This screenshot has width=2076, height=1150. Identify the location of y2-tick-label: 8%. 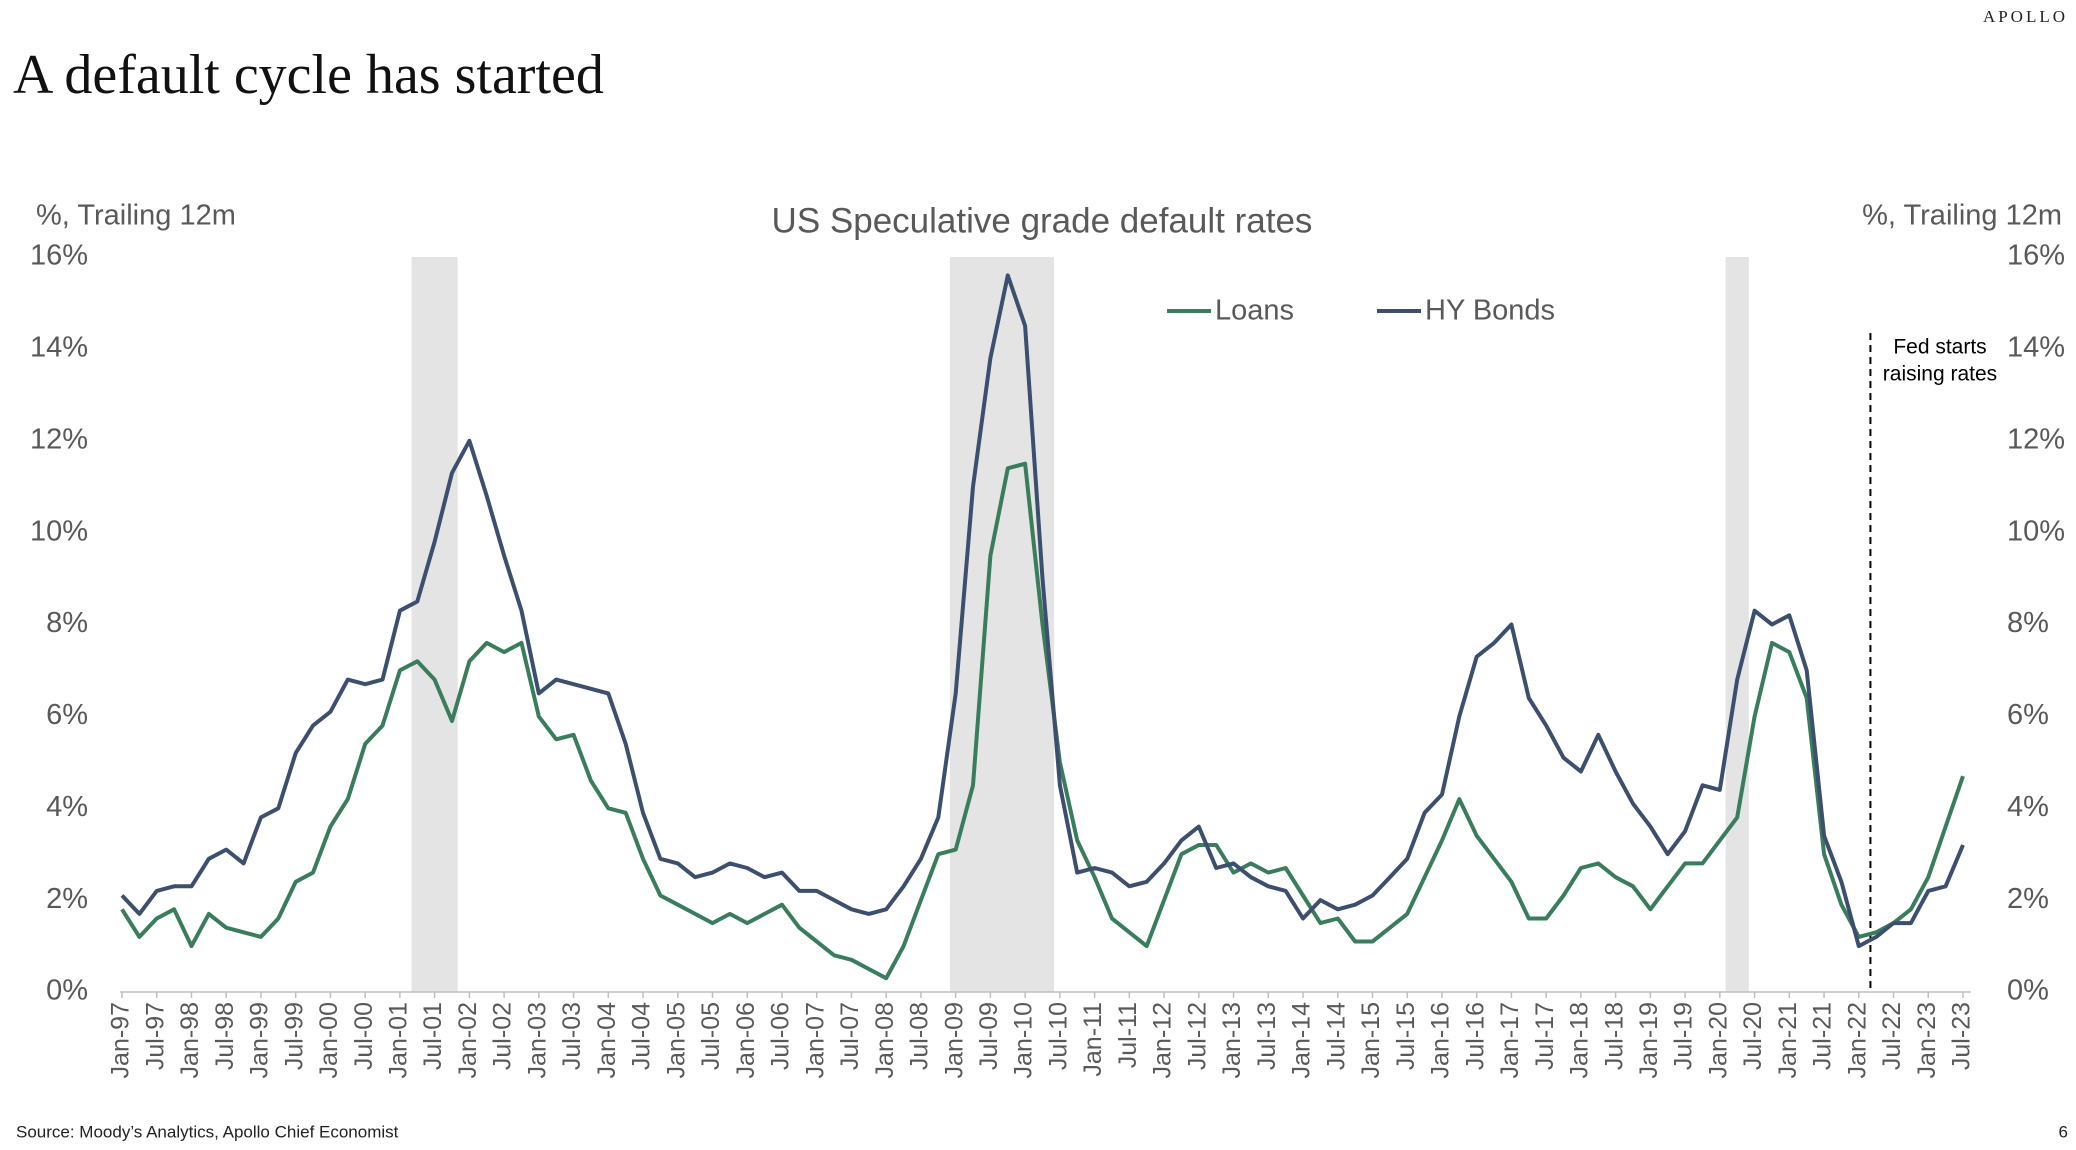
(2028, 623).